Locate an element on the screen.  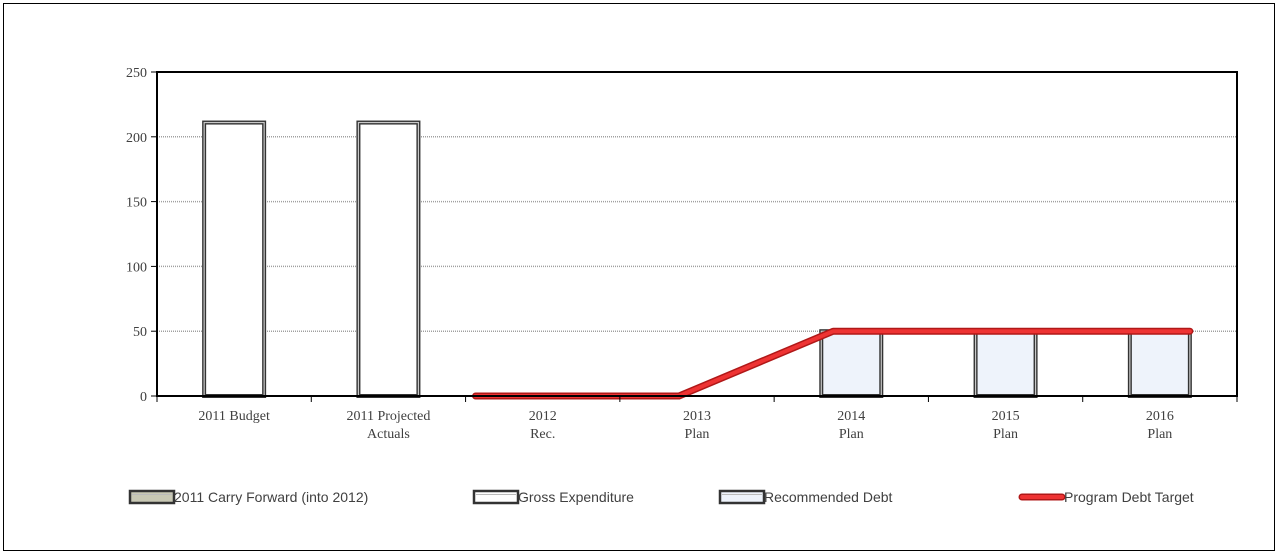
y-tick-label: 50 is located at coordinates (140, 332).